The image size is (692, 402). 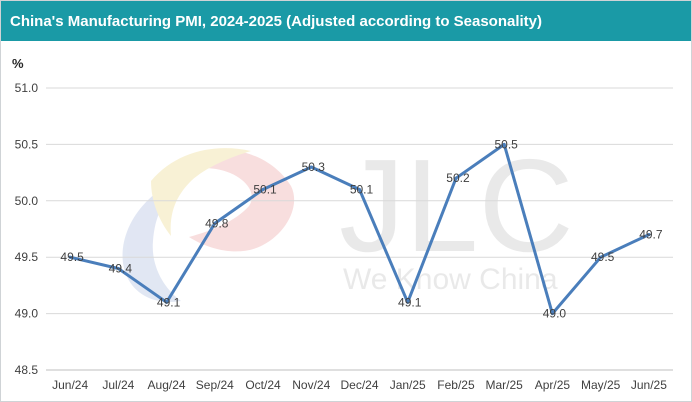 What do you see at coordinates (553, 385) in the screenshot?
I see `x-tick-label: Apr/25` at bounding box center [553, 385].